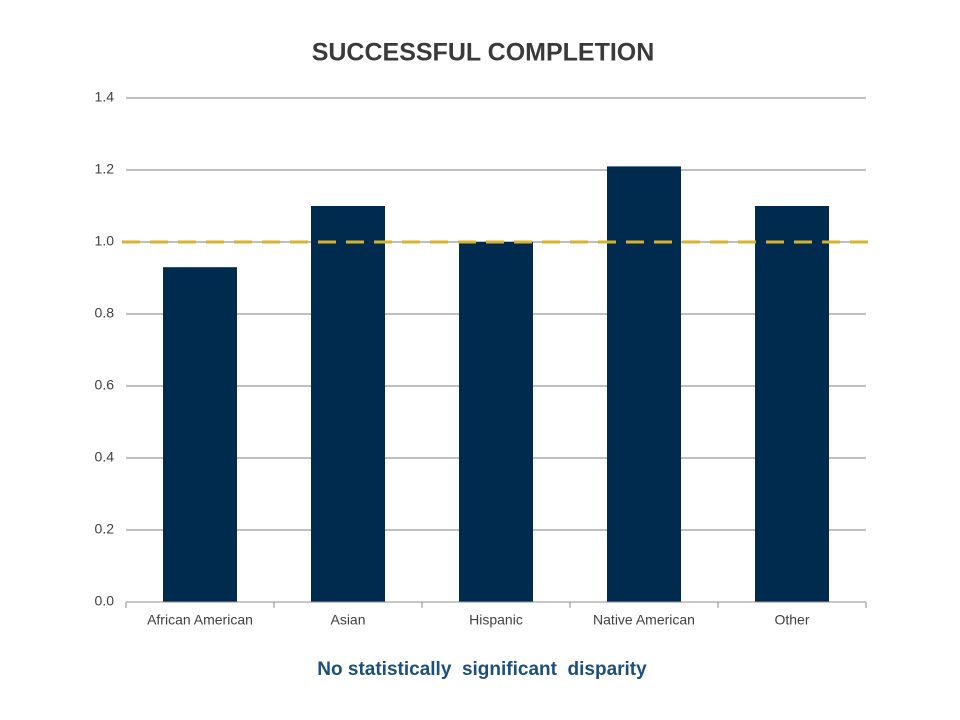 The width and height of the screenshot is (960, 720). What do you see at coordinates (644, 620) in the screenshot?
I see `x-tick-label: Native American` at bounding box center [644, 620].